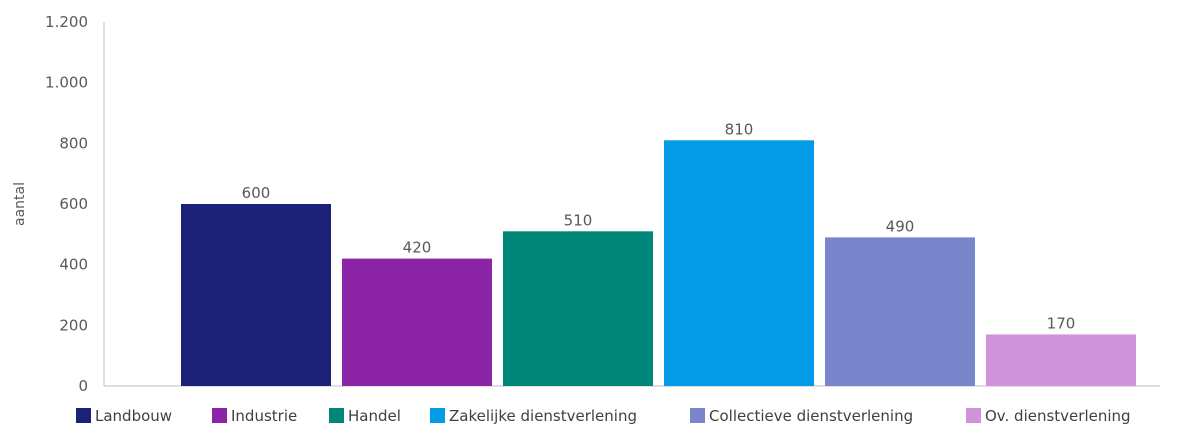  I want to click on data-label: 420, so click(417, 248).